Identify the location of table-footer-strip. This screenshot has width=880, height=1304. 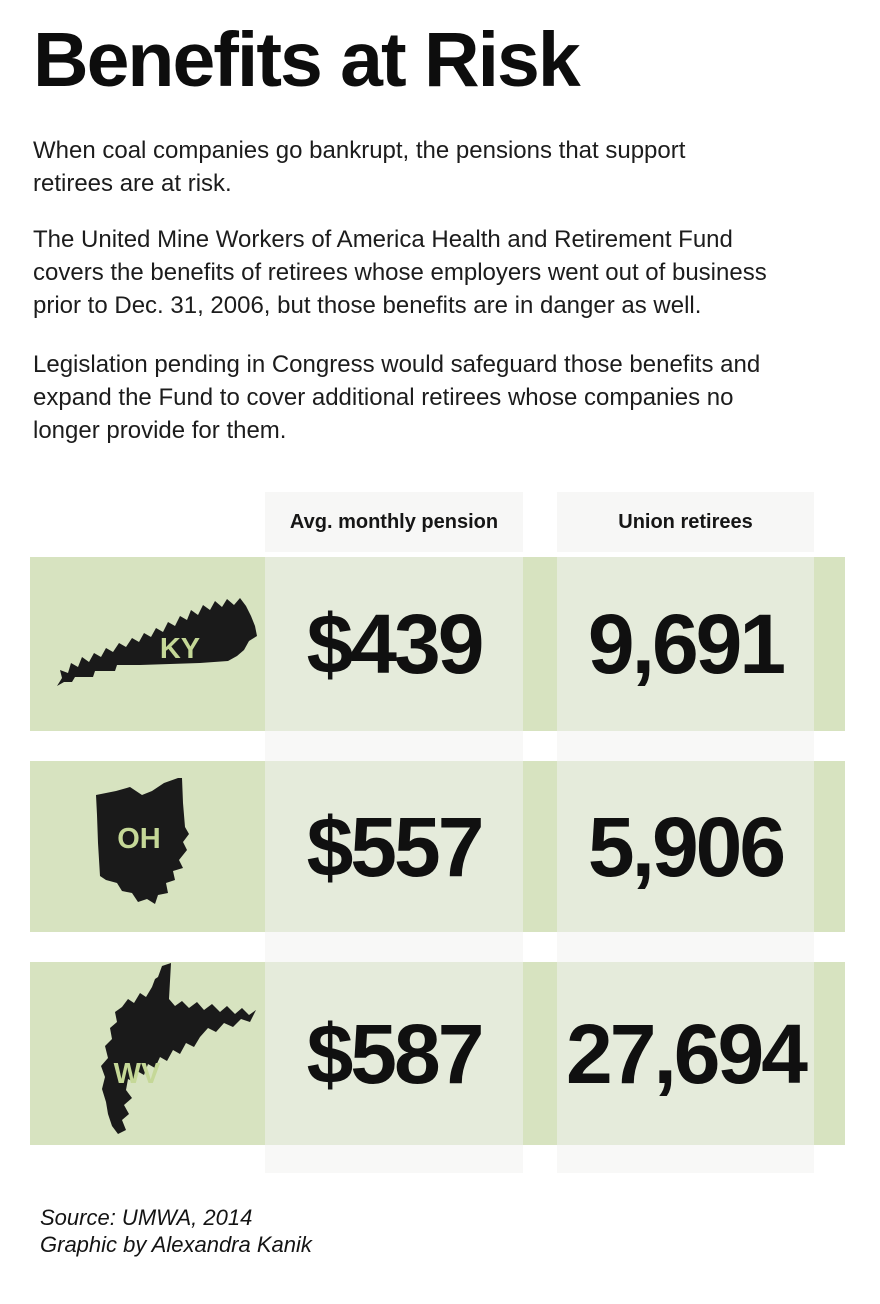
(437, 1159).